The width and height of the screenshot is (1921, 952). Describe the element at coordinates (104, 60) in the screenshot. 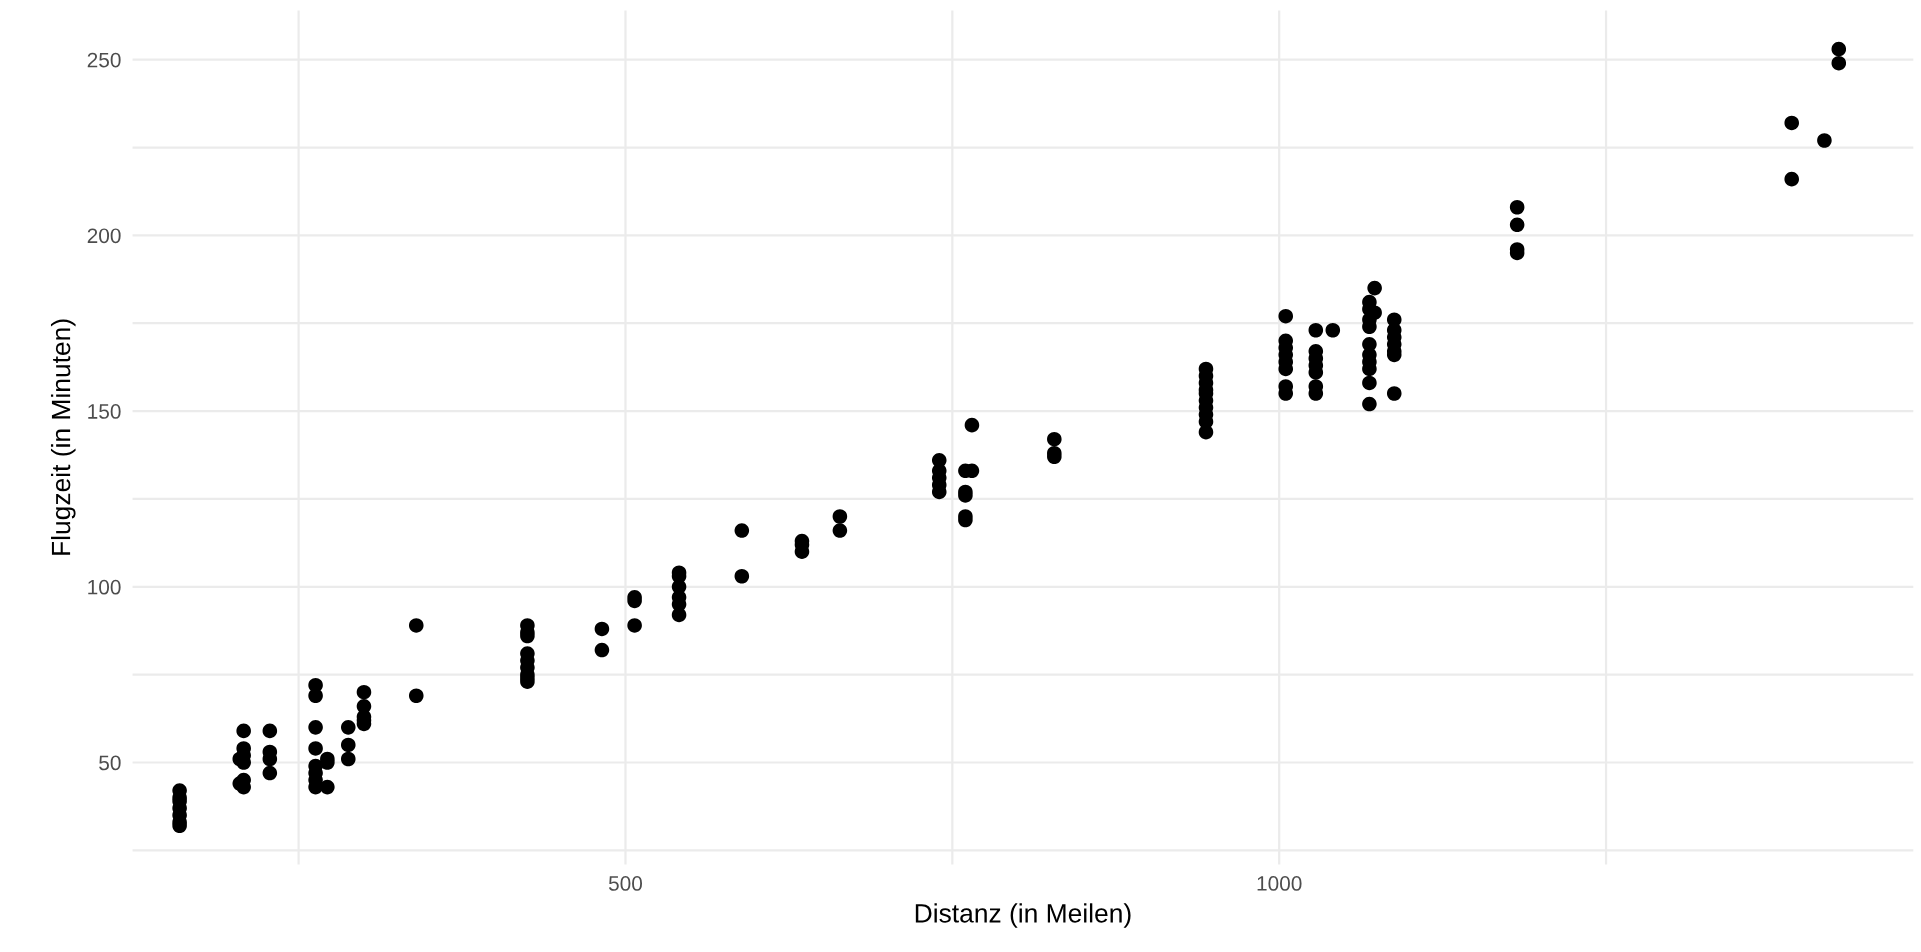

I see `y-tick-label: 250` at that location.